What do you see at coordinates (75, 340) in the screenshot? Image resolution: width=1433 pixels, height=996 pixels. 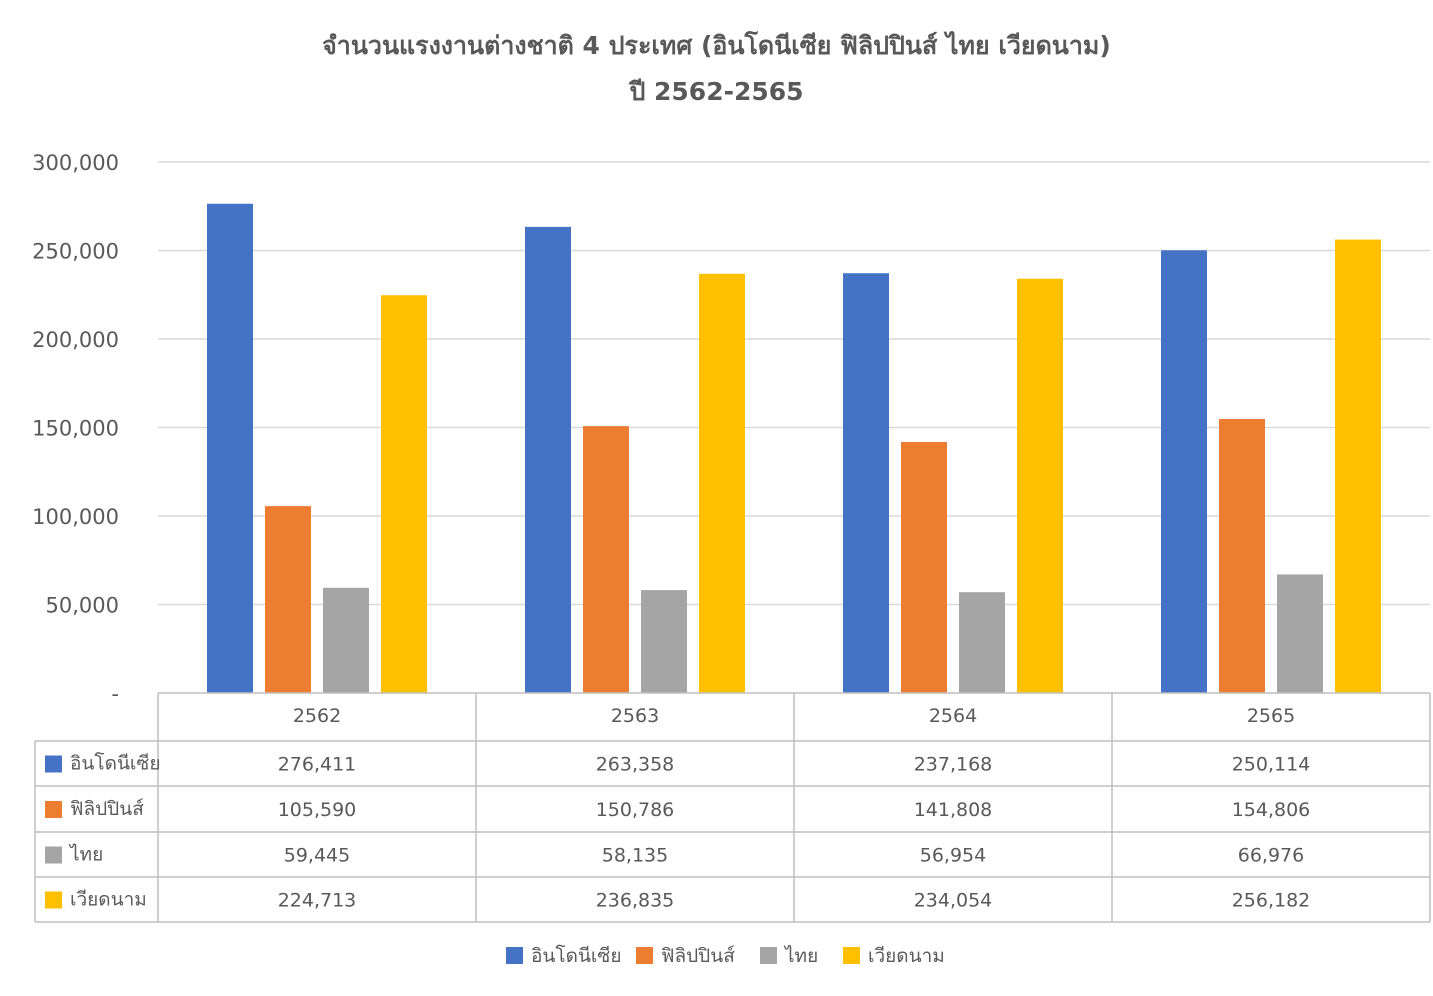 I see `y-tick-label: 200,000` at bounding box center [75, 340].